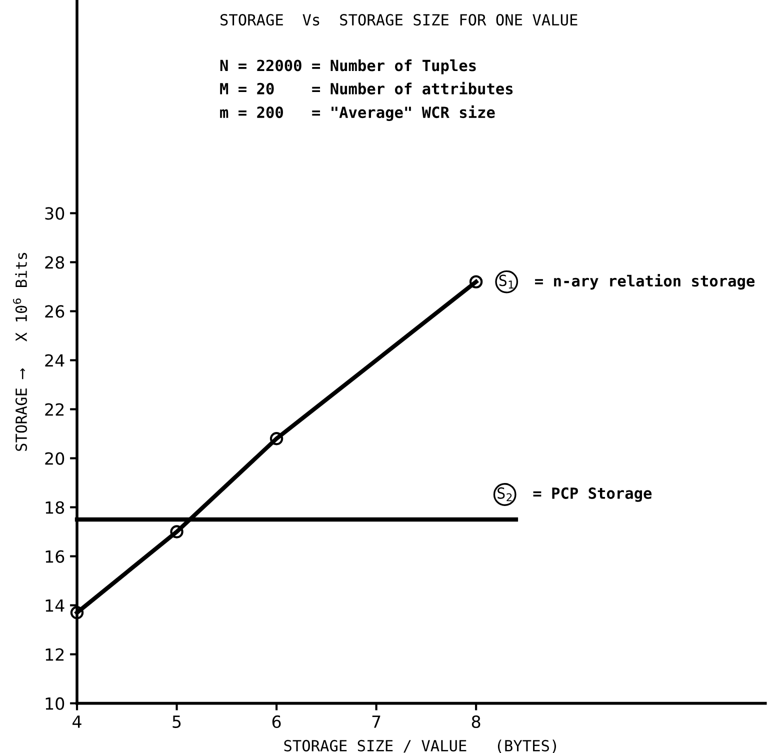  What do you see at coordinates (54, 409) in the screenshot?
I see `y-tick-label: 22` at bounding box center [54, 409].